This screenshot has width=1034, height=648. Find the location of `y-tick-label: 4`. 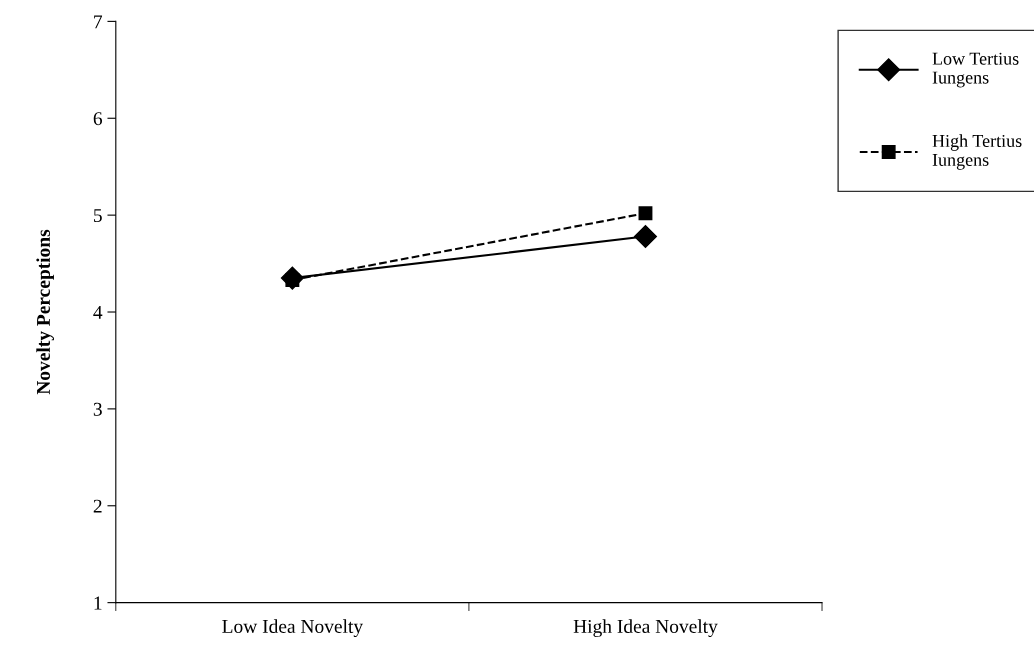

y-tick-label: 4 is located at coordinates (98, 312).